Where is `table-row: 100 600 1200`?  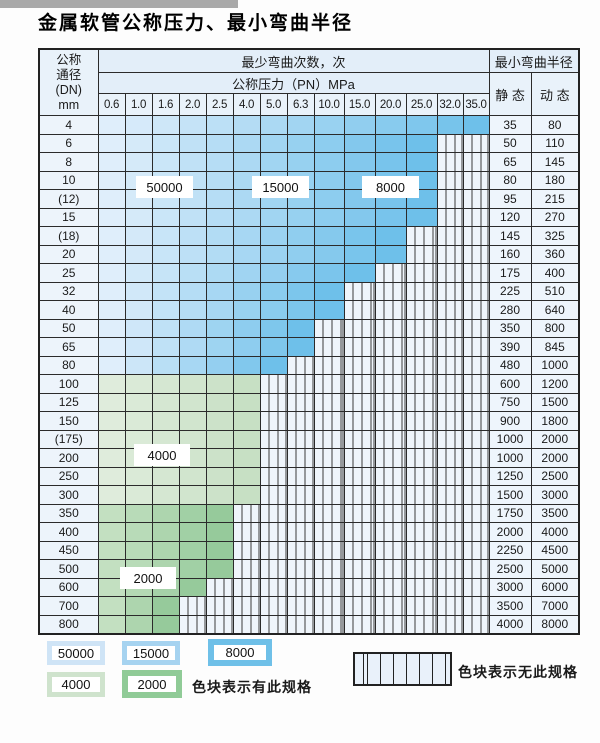
table-row: 100 600 1200 is located at coordinates (309, 384).